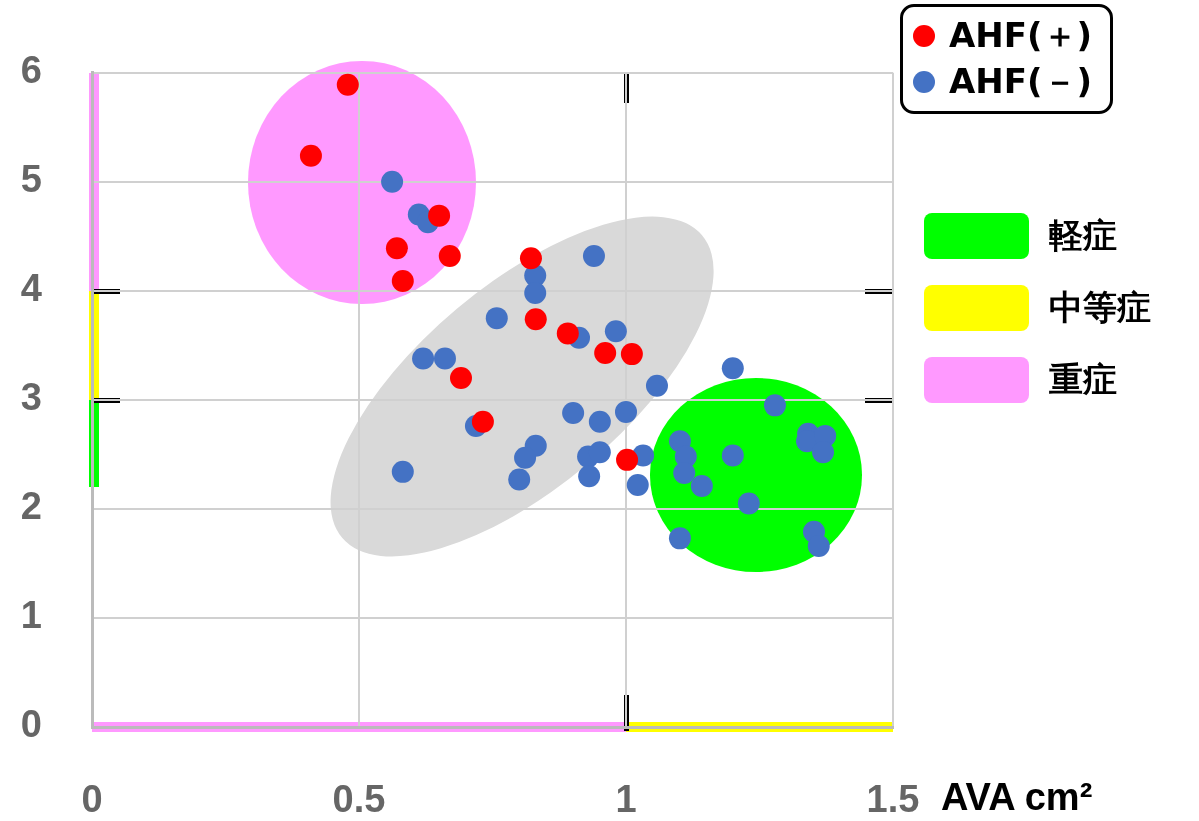  Describe the element at coordinates (1083, 379) in the screenshot. I see `text: 重症` at that location.